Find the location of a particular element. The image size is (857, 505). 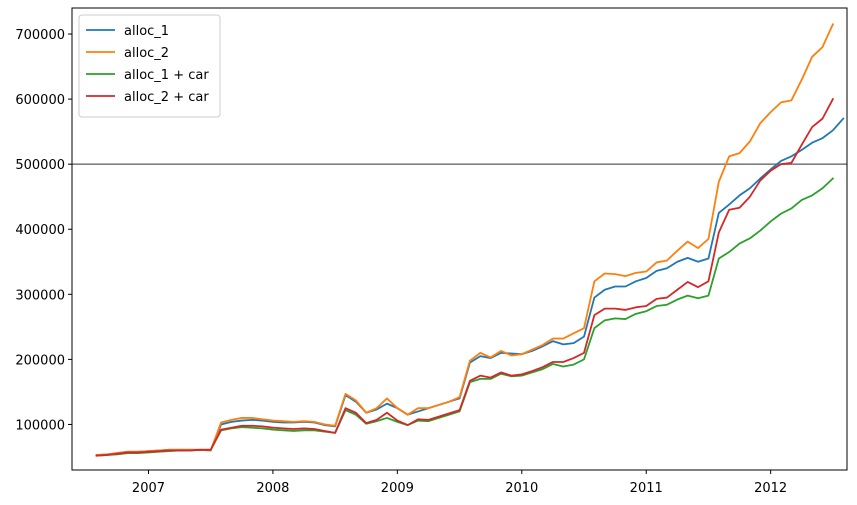

x-tick-label: 2012 is located at coordinates (770, 488).